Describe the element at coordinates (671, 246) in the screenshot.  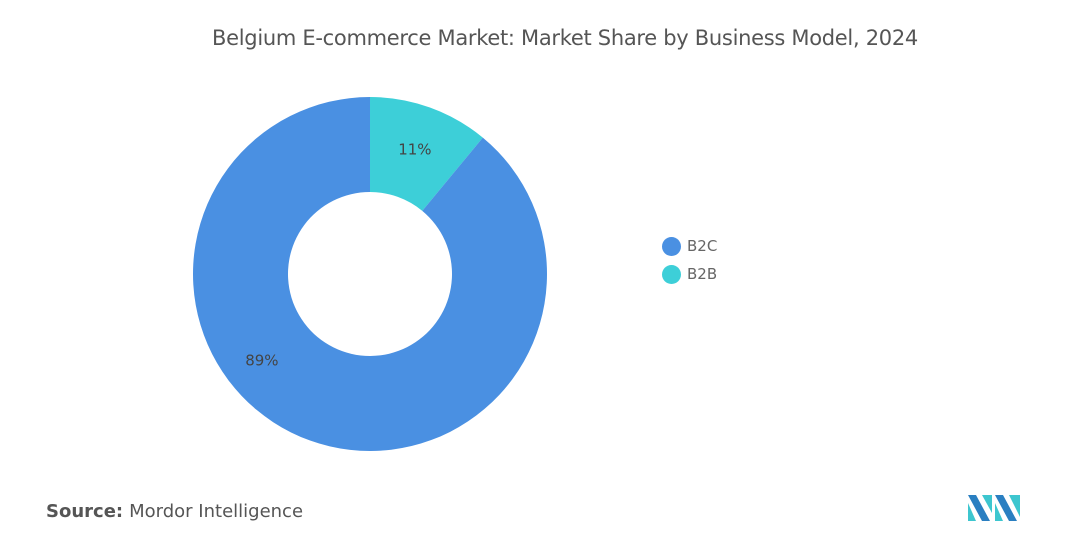
I see `legend-swatch-b2c` at that location.